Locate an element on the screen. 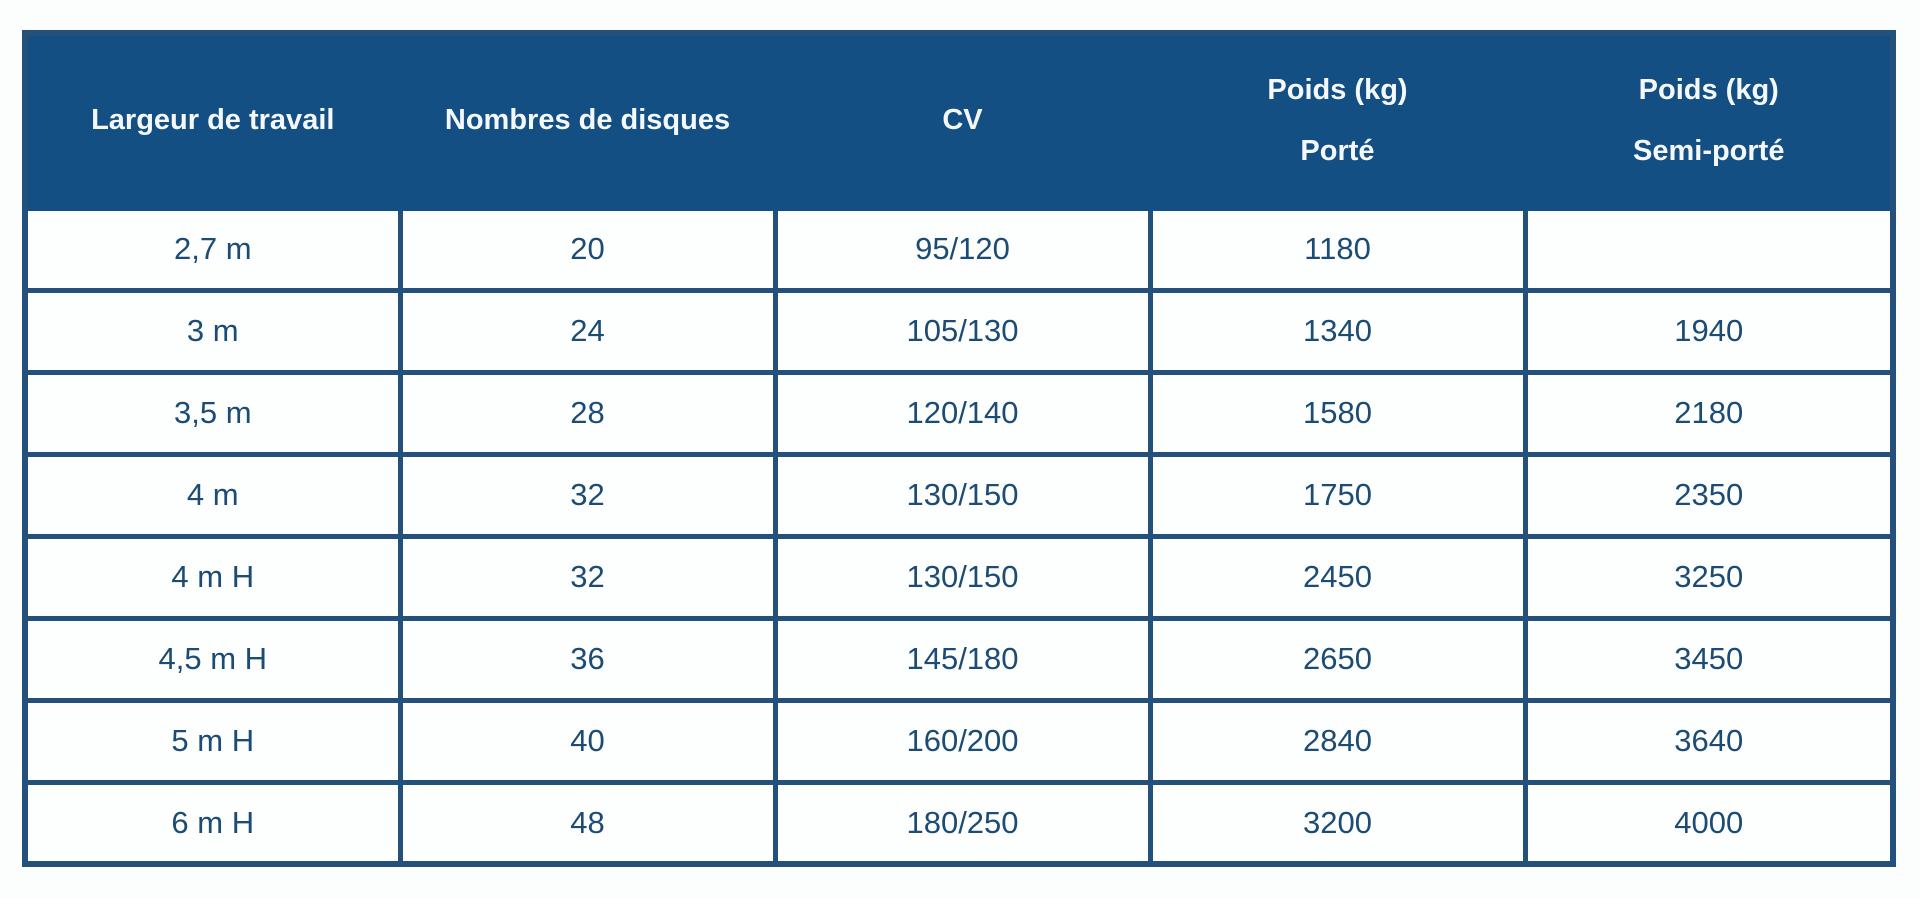  table-cell: 40 is located at coordinates (587, 741).